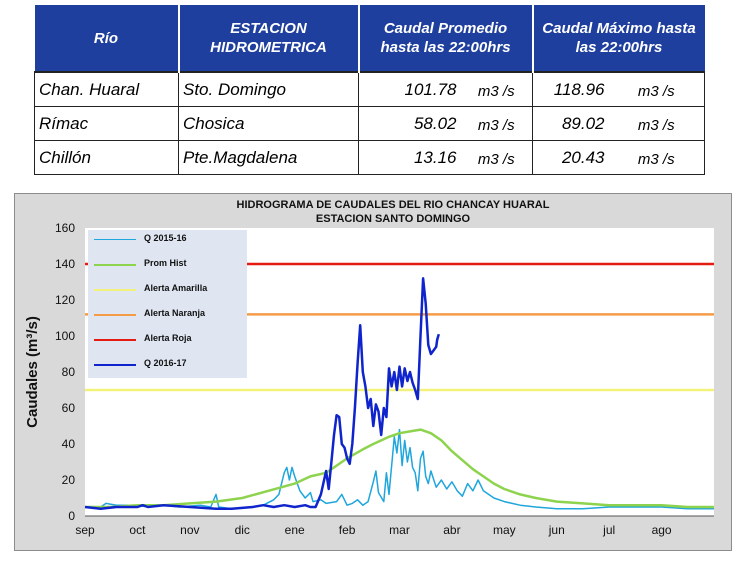 Image resolution: width=746 pixels, height=570 pixels. What do you see at coordinates (409, 157) in the screenshot?
I see `avg-flow-cell: 13.16` at bounding box center [409, 157].